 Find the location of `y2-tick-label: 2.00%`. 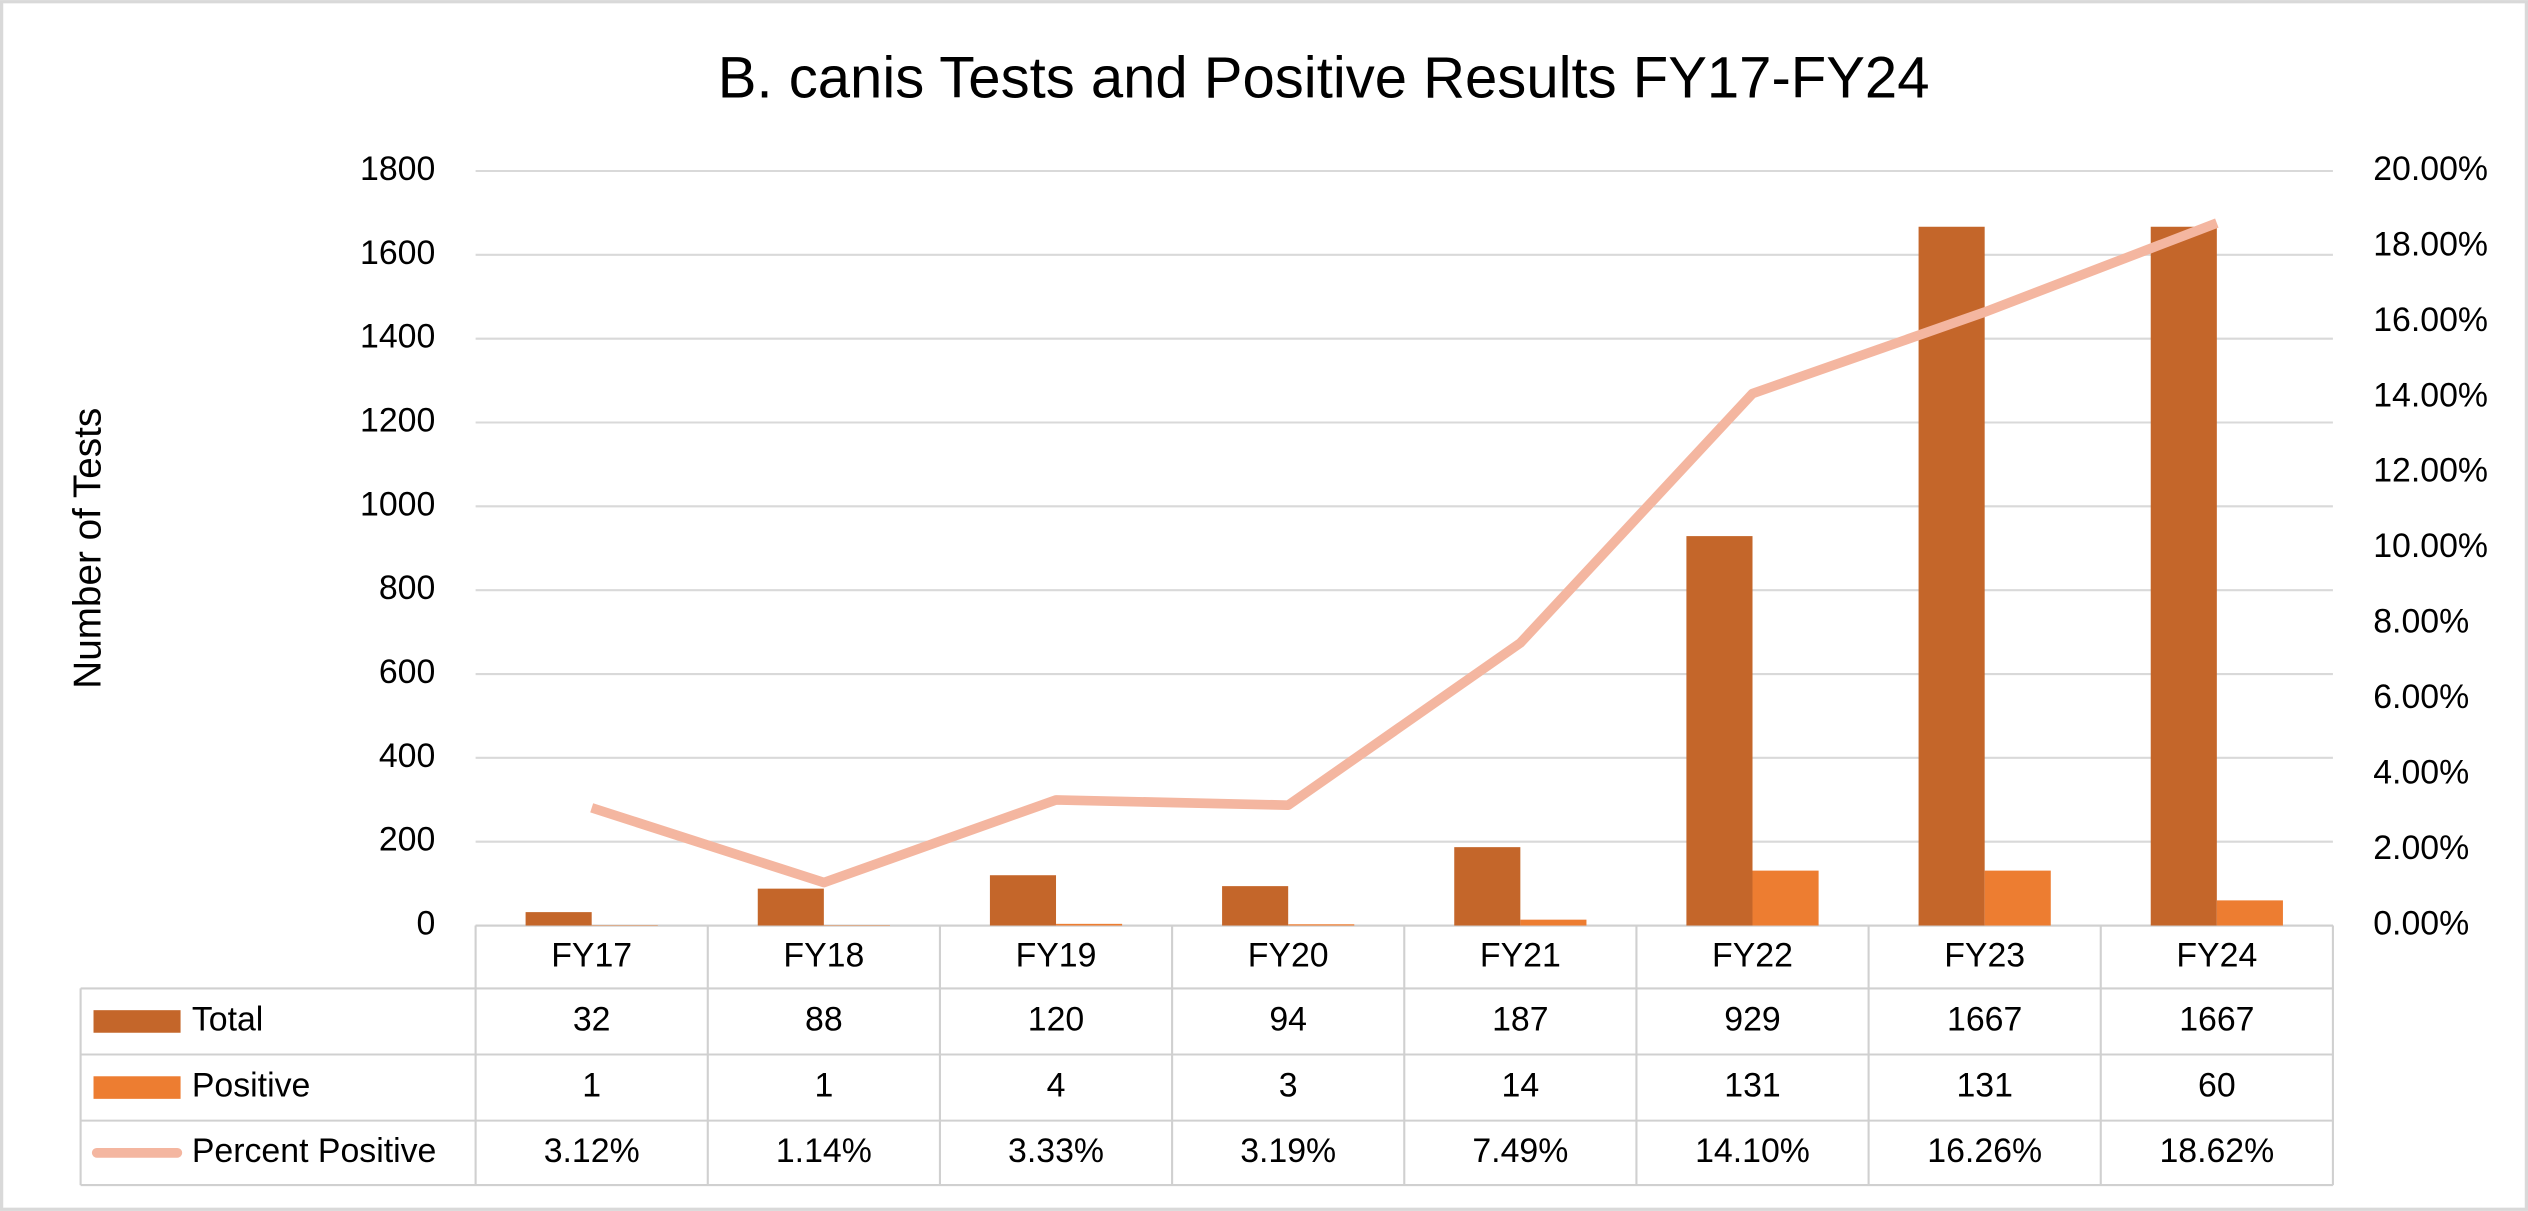

y2-tick-label: 2.00% is located at coordinates (2421, 848).